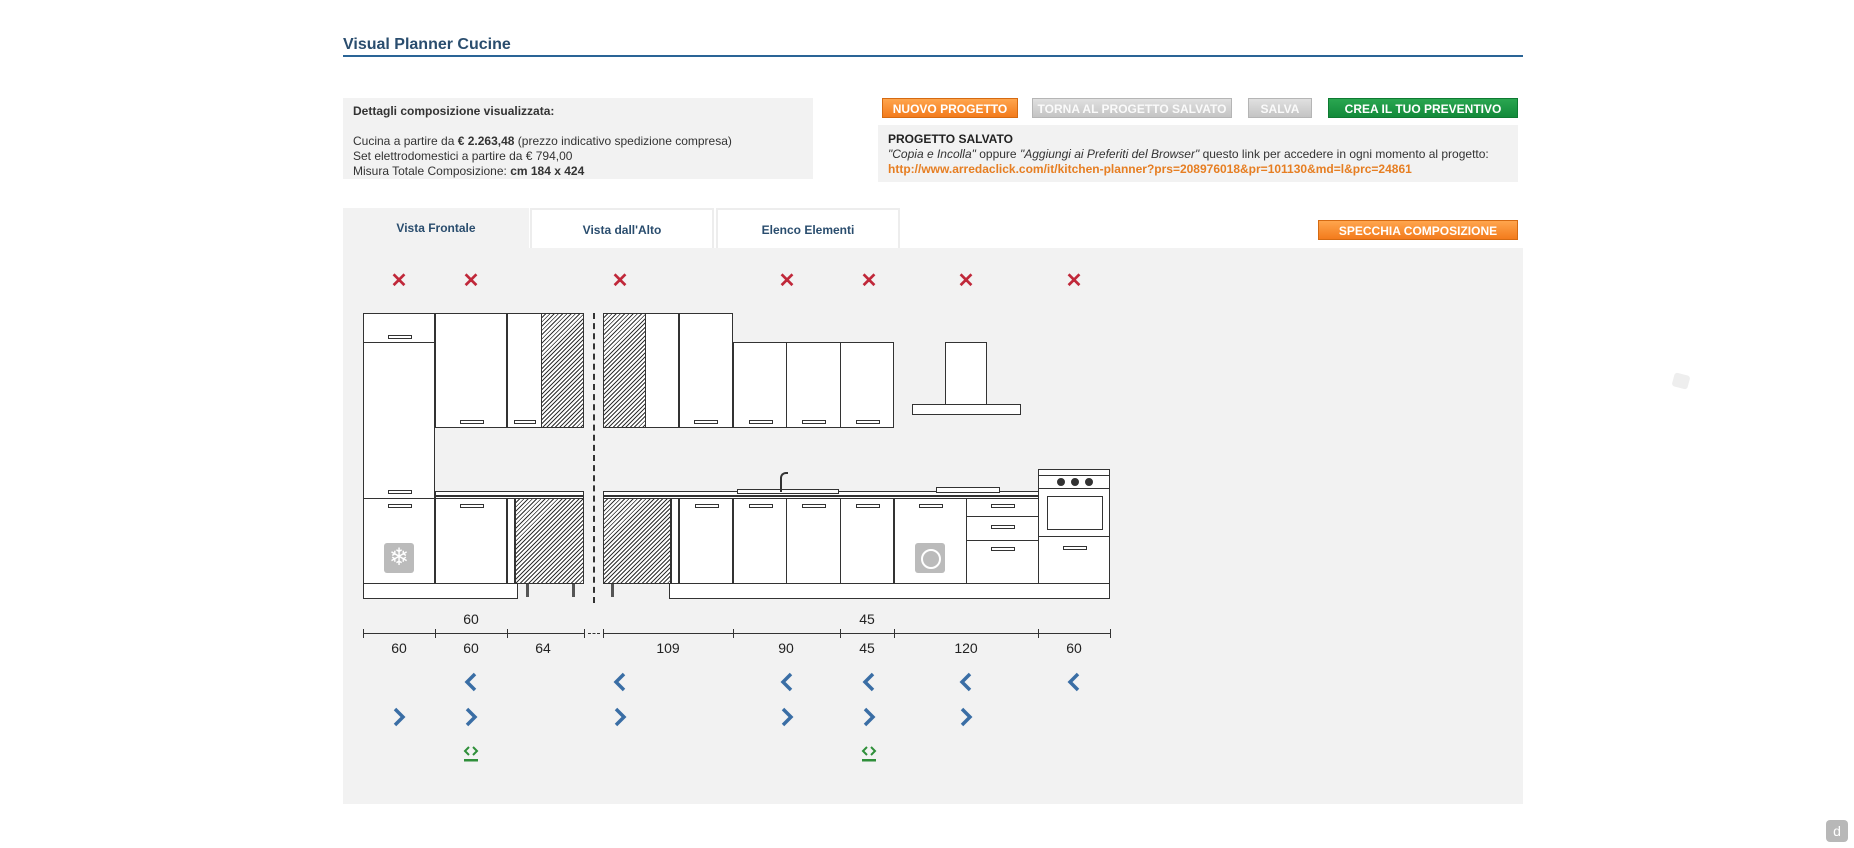  What do you see at coordinates (997, 154) in the screenshot?
I see `or-text: oppure` at bounding box center [997, 154].